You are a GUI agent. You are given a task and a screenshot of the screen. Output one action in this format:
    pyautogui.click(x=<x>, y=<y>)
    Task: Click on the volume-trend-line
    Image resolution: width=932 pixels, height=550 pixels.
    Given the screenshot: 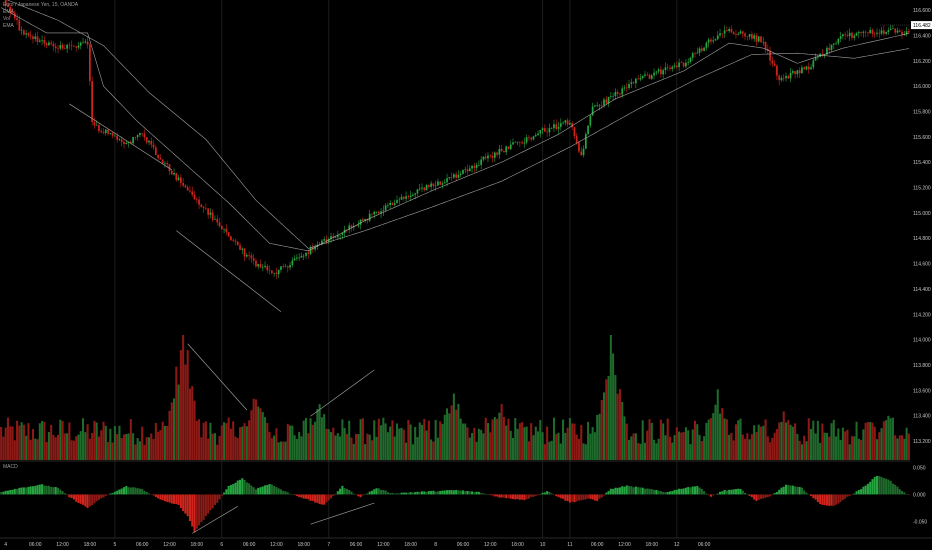 What is the action you would take?
    pyautogui.click(x=217, y=377)
    